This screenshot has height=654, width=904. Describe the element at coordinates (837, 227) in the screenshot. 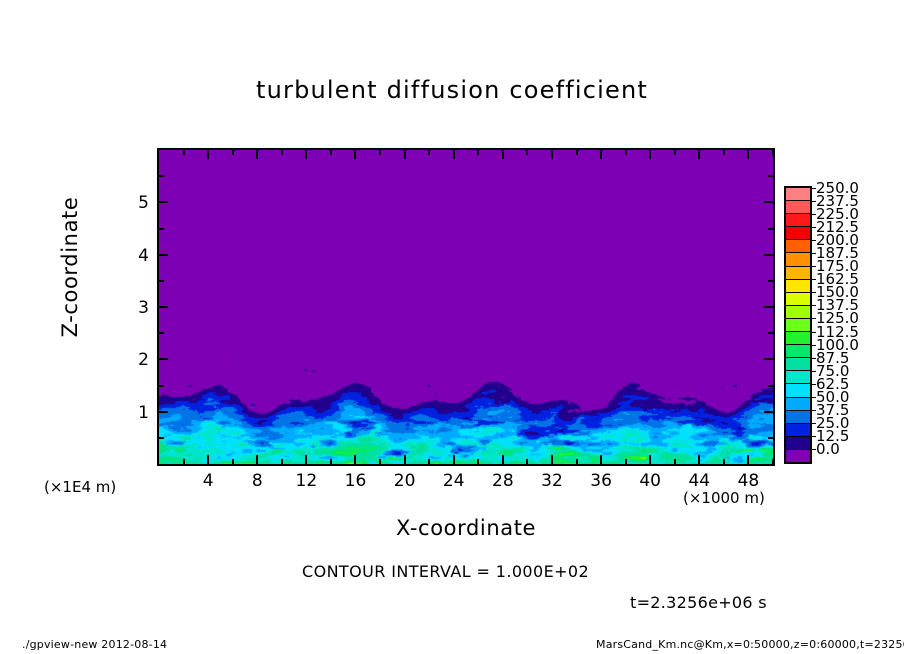

I see `colorbar-tick-label: 212.5` at that location.